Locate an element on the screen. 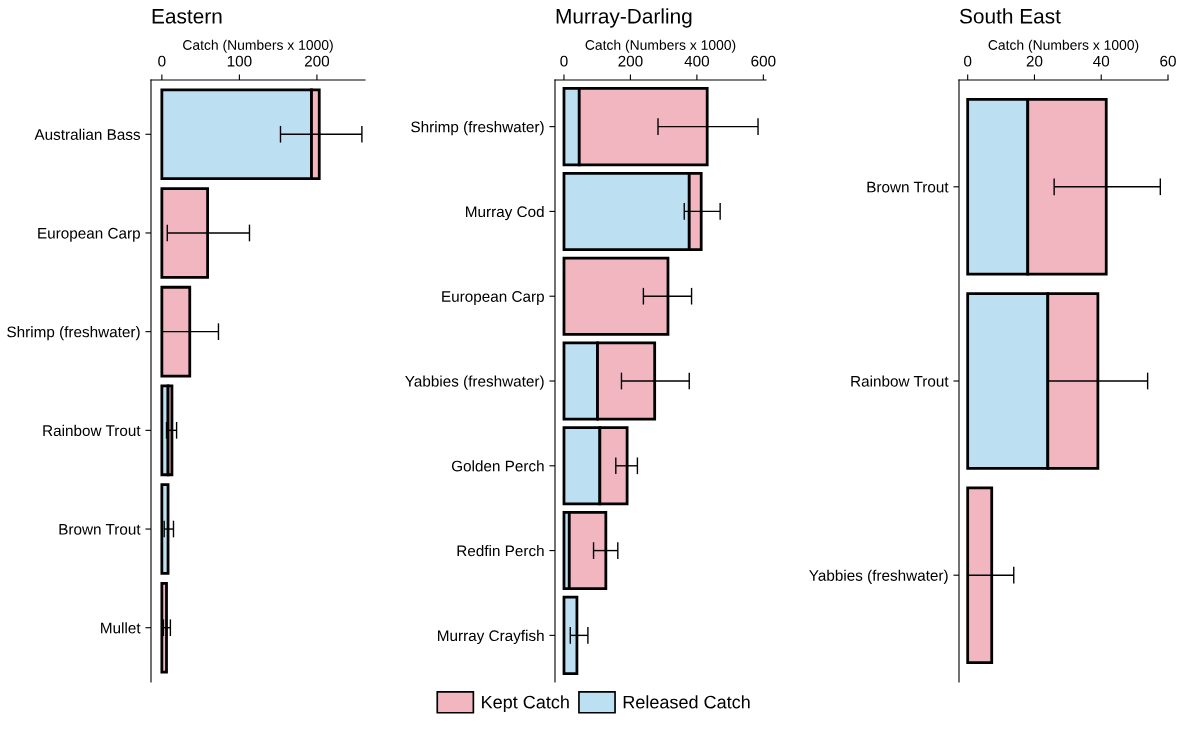  x-tick-label: 20 is located at coordinates (1034, 61).